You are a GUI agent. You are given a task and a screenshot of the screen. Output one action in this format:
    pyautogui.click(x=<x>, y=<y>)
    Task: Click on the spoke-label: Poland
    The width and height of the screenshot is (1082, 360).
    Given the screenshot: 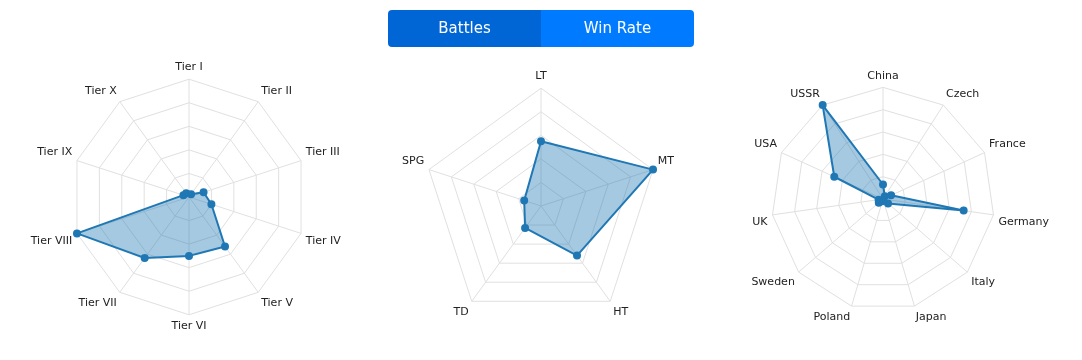 What is the action you would take?
    pyautogui.click(x=832, y=317)
    